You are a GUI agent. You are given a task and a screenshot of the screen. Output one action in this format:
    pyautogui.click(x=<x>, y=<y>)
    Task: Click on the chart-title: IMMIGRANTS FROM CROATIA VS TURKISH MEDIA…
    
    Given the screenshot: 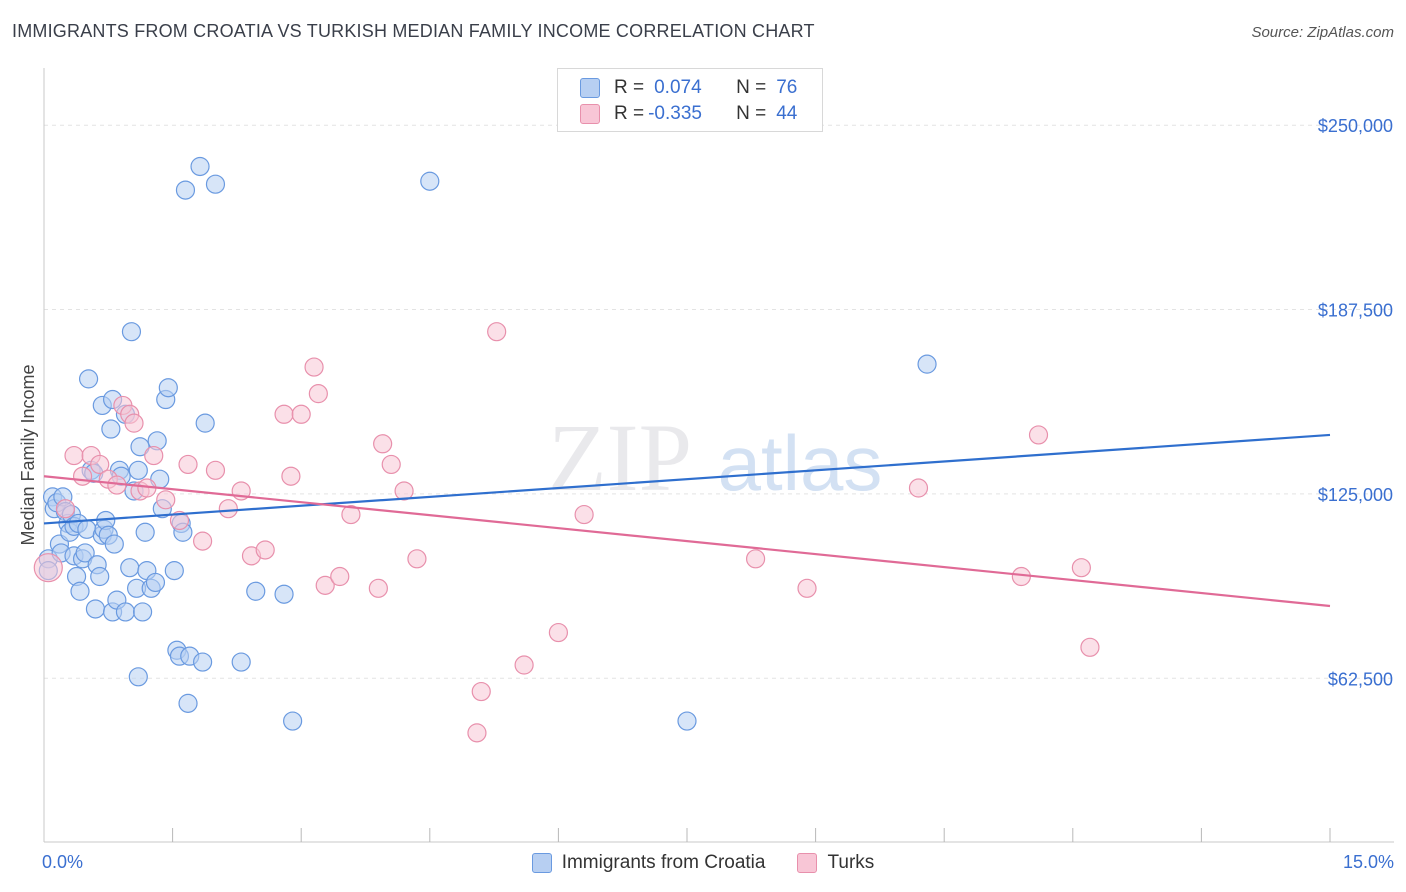 What is the action you would take?
    pyautogui.click(x=413, y=31)
    